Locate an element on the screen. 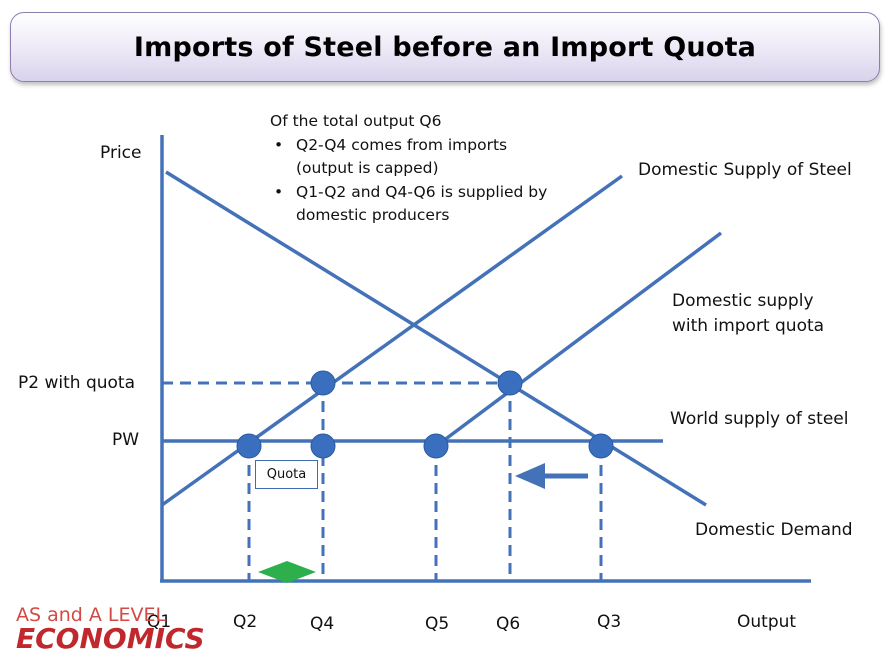 The width and height of the screenshot is (890, 671). title-banner: Imports of Steel before an Import Quota is located at coordinates (445, 47).